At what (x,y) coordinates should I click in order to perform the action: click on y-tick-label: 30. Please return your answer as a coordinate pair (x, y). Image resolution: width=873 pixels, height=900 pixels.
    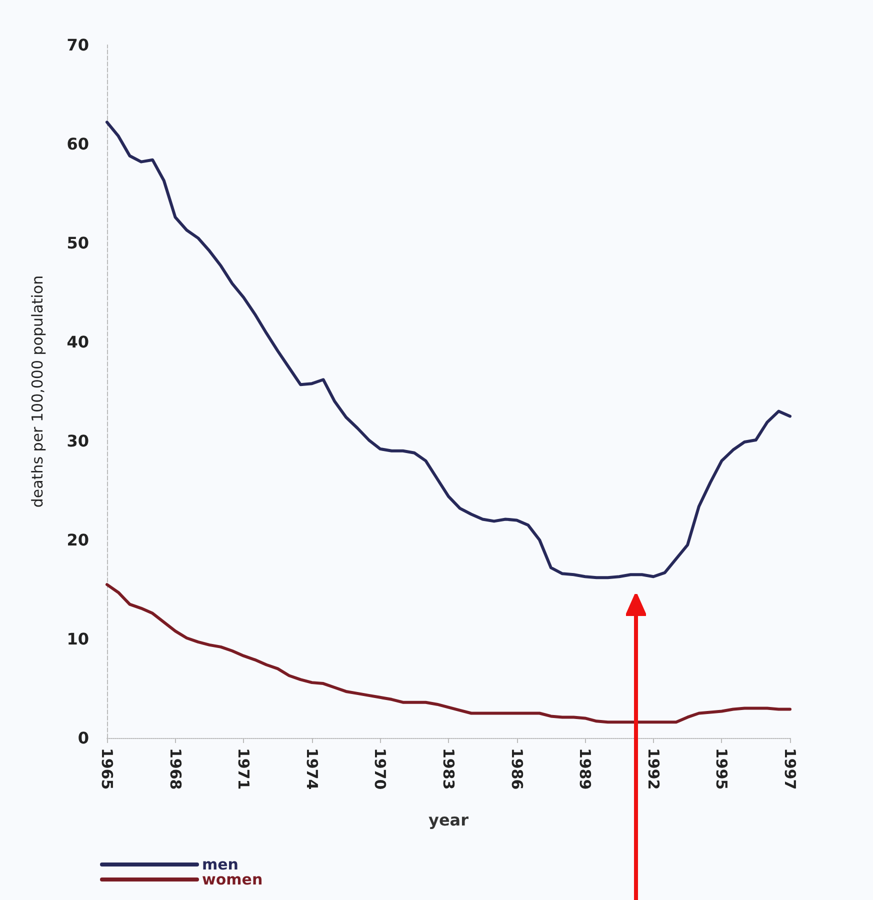
    Looking at the image, I should click on (77, 441).